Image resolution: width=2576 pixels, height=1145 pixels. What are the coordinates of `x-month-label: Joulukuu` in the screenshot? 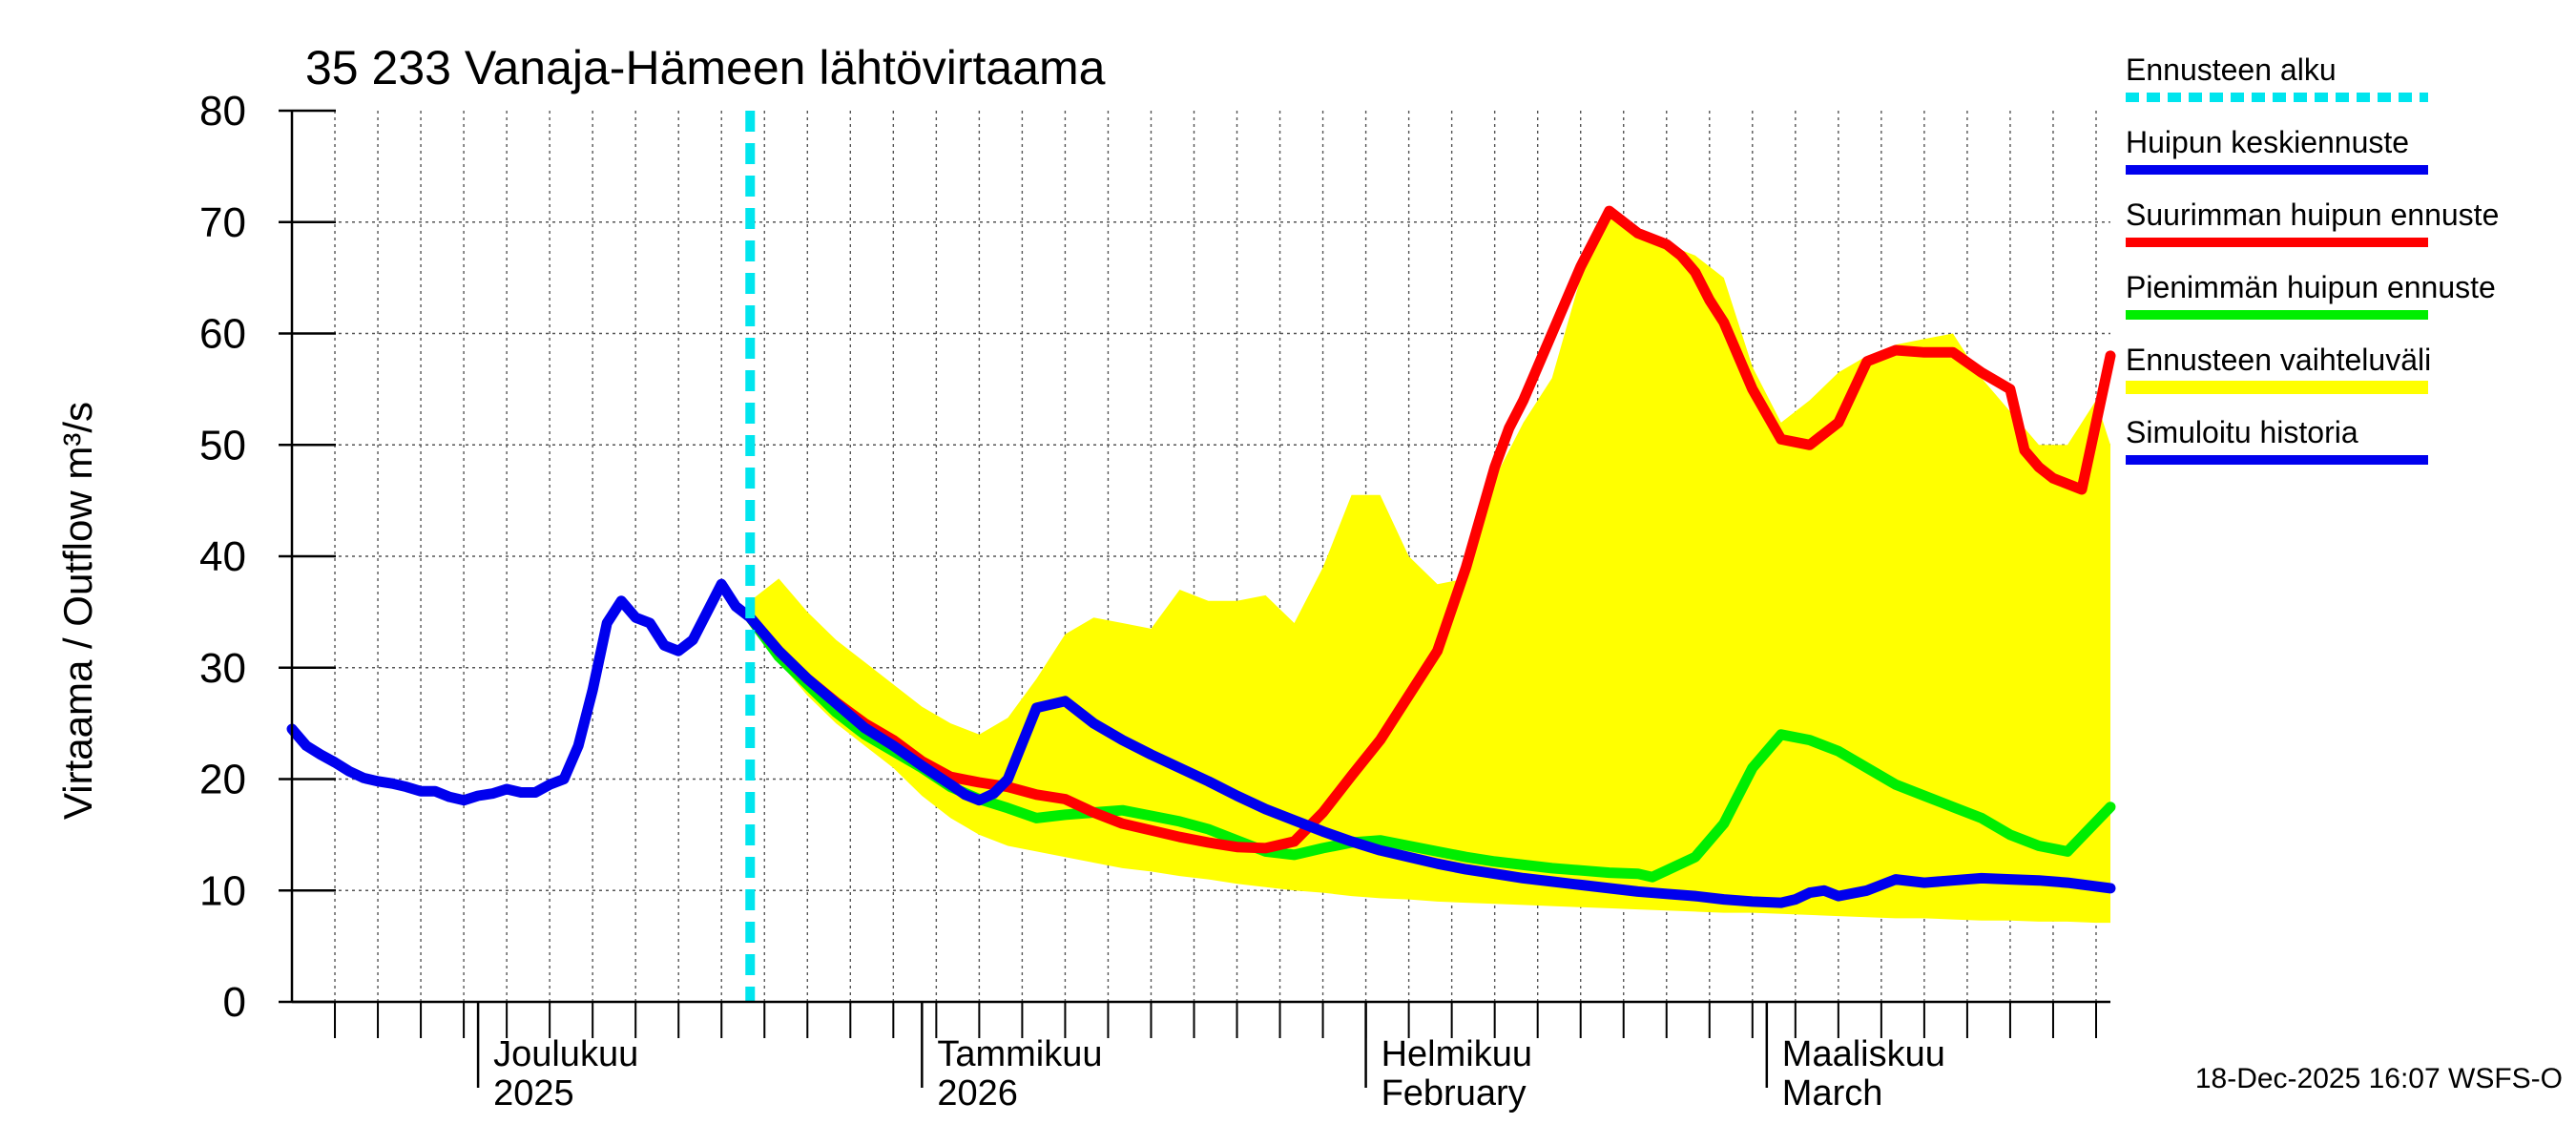 It's located at (565, 1054).